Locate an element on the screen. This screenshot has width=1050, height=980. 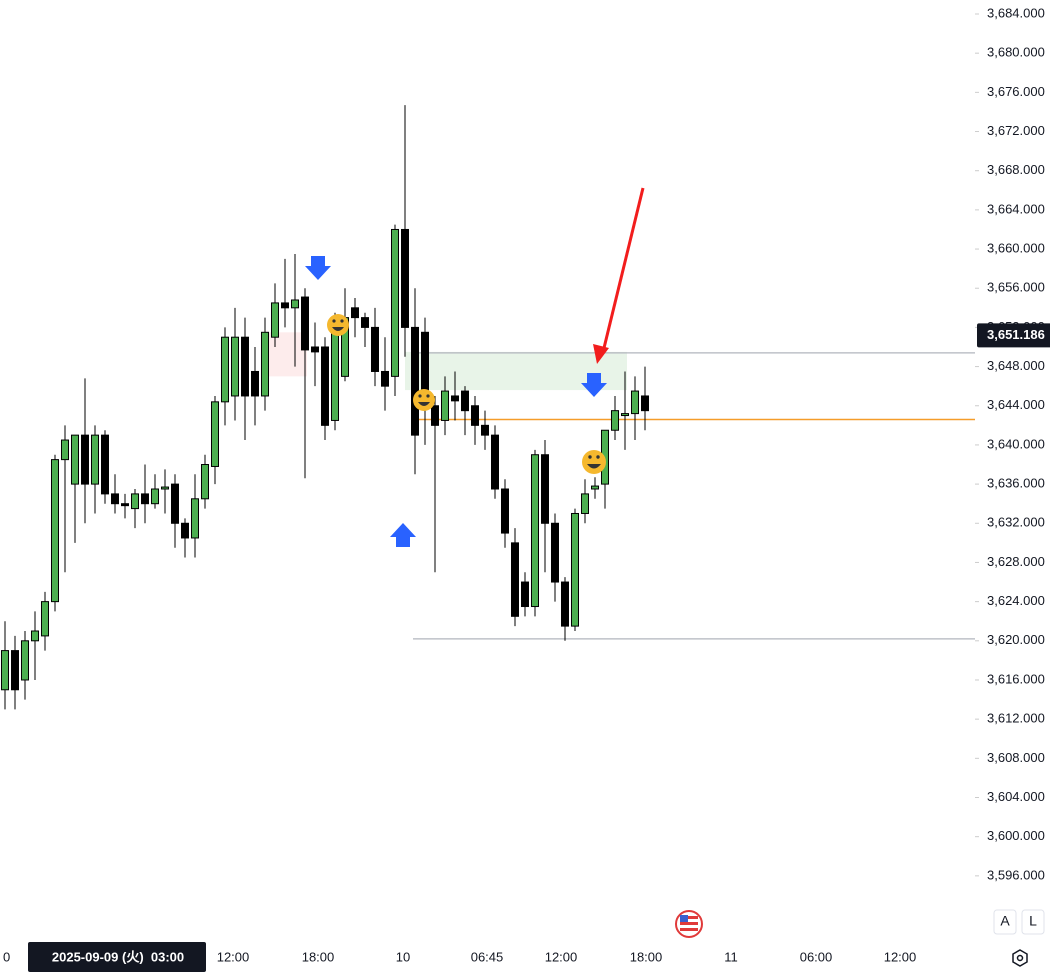
x-tick-label: 10 is located at coordinates (403, 956).